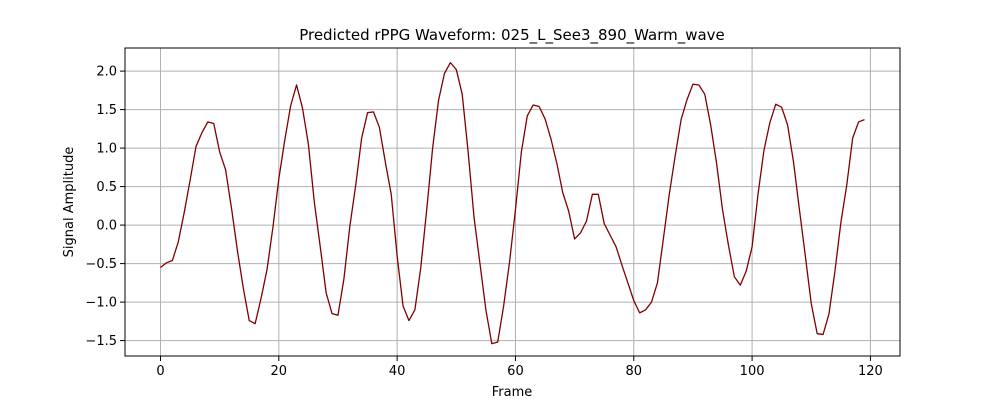 The height and width of the screenshot is (400, 1000). I want to click on x-tick-label: 20, so click(279, 371).